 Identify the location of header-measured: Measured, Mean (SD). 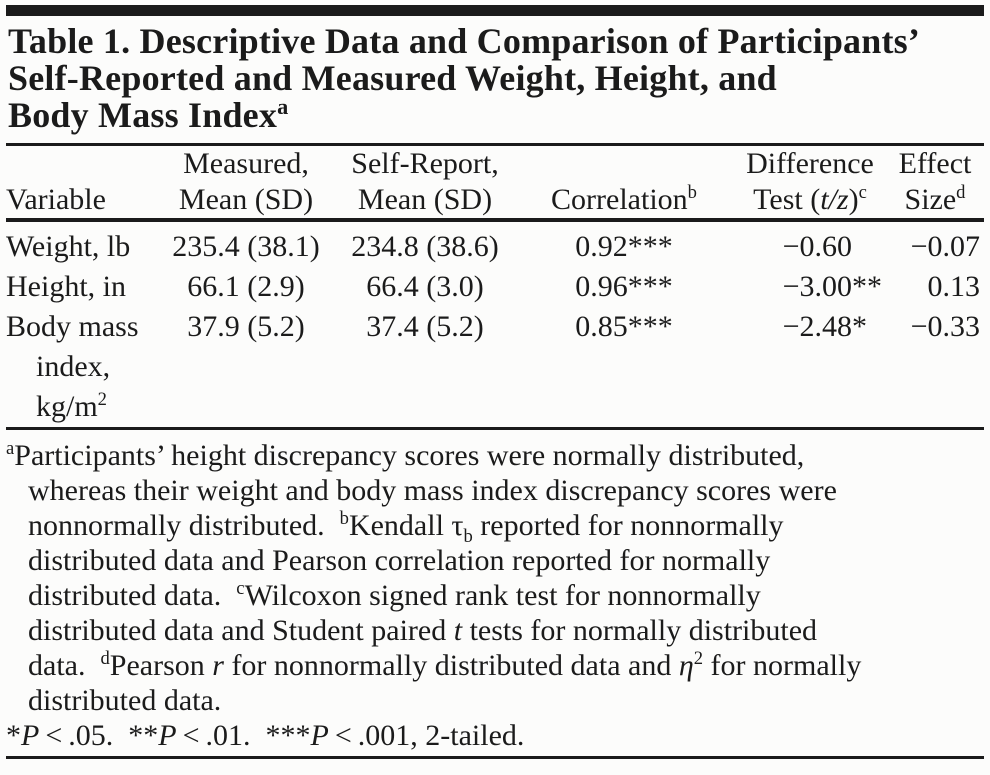
(246, 184).